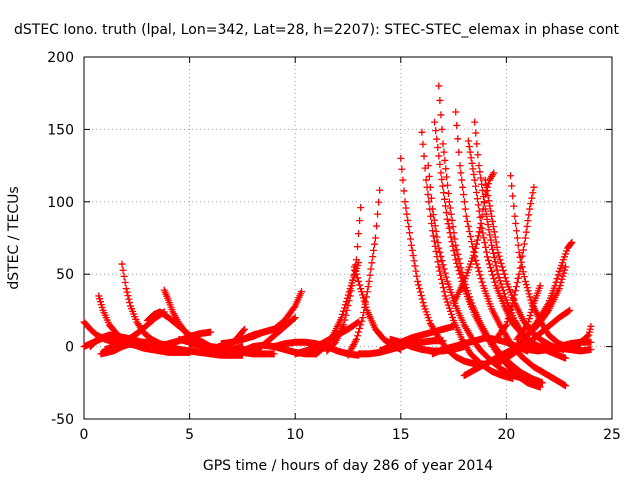 Image resolution: width=640 pixels, height=480 pixels. Describe the element at coordinates (14, 237) in the screenshot. I see `y-axis-label: dSTEC / TECUs` at that location.